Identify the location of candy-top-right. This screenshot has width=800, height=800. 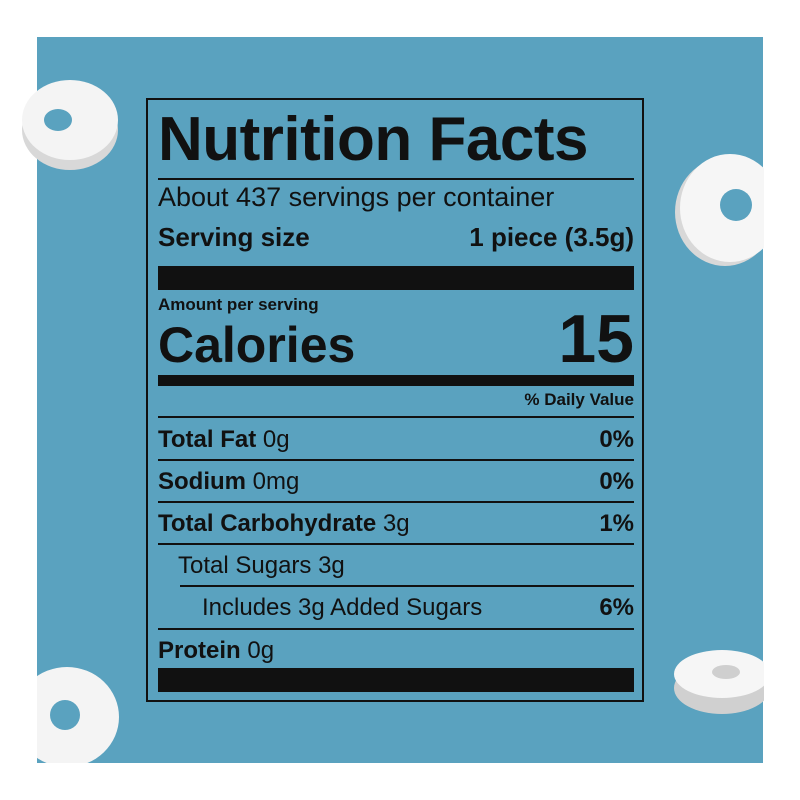
(719, 210).